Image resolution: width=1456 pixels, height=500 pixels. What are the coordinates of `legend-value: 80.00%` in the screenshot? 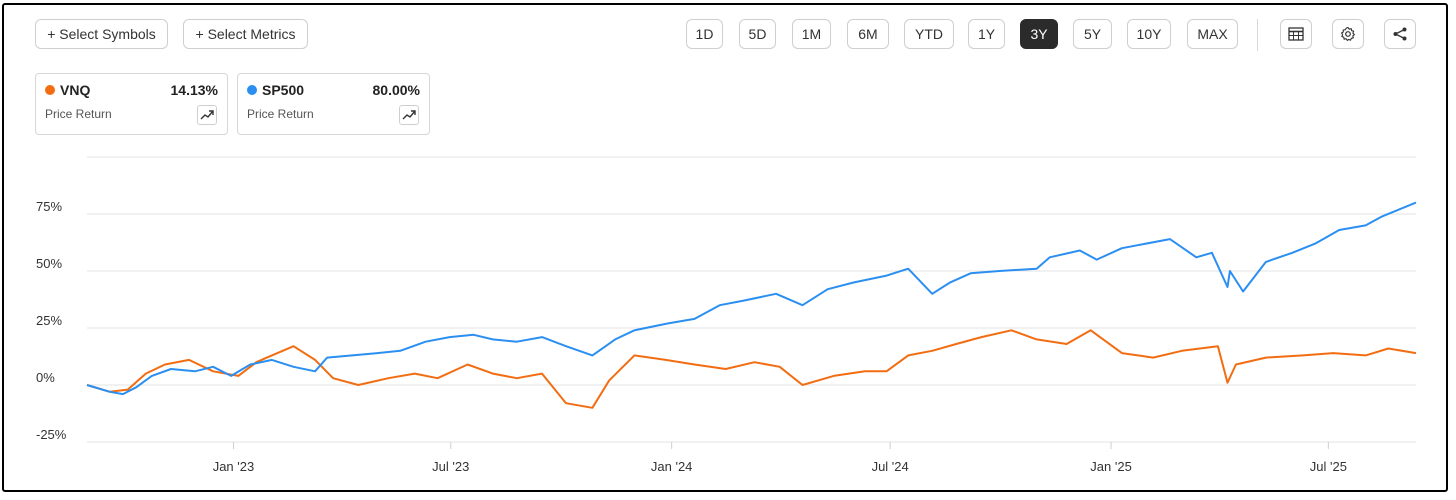 It's located at (396, 90).